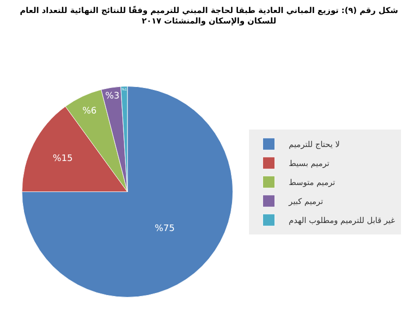 This screenshot has width=418, height=324. What do you see at coordinates (62, 159) in the screenshot?
I see `data-label: %15` at bounding box center [62, 159].